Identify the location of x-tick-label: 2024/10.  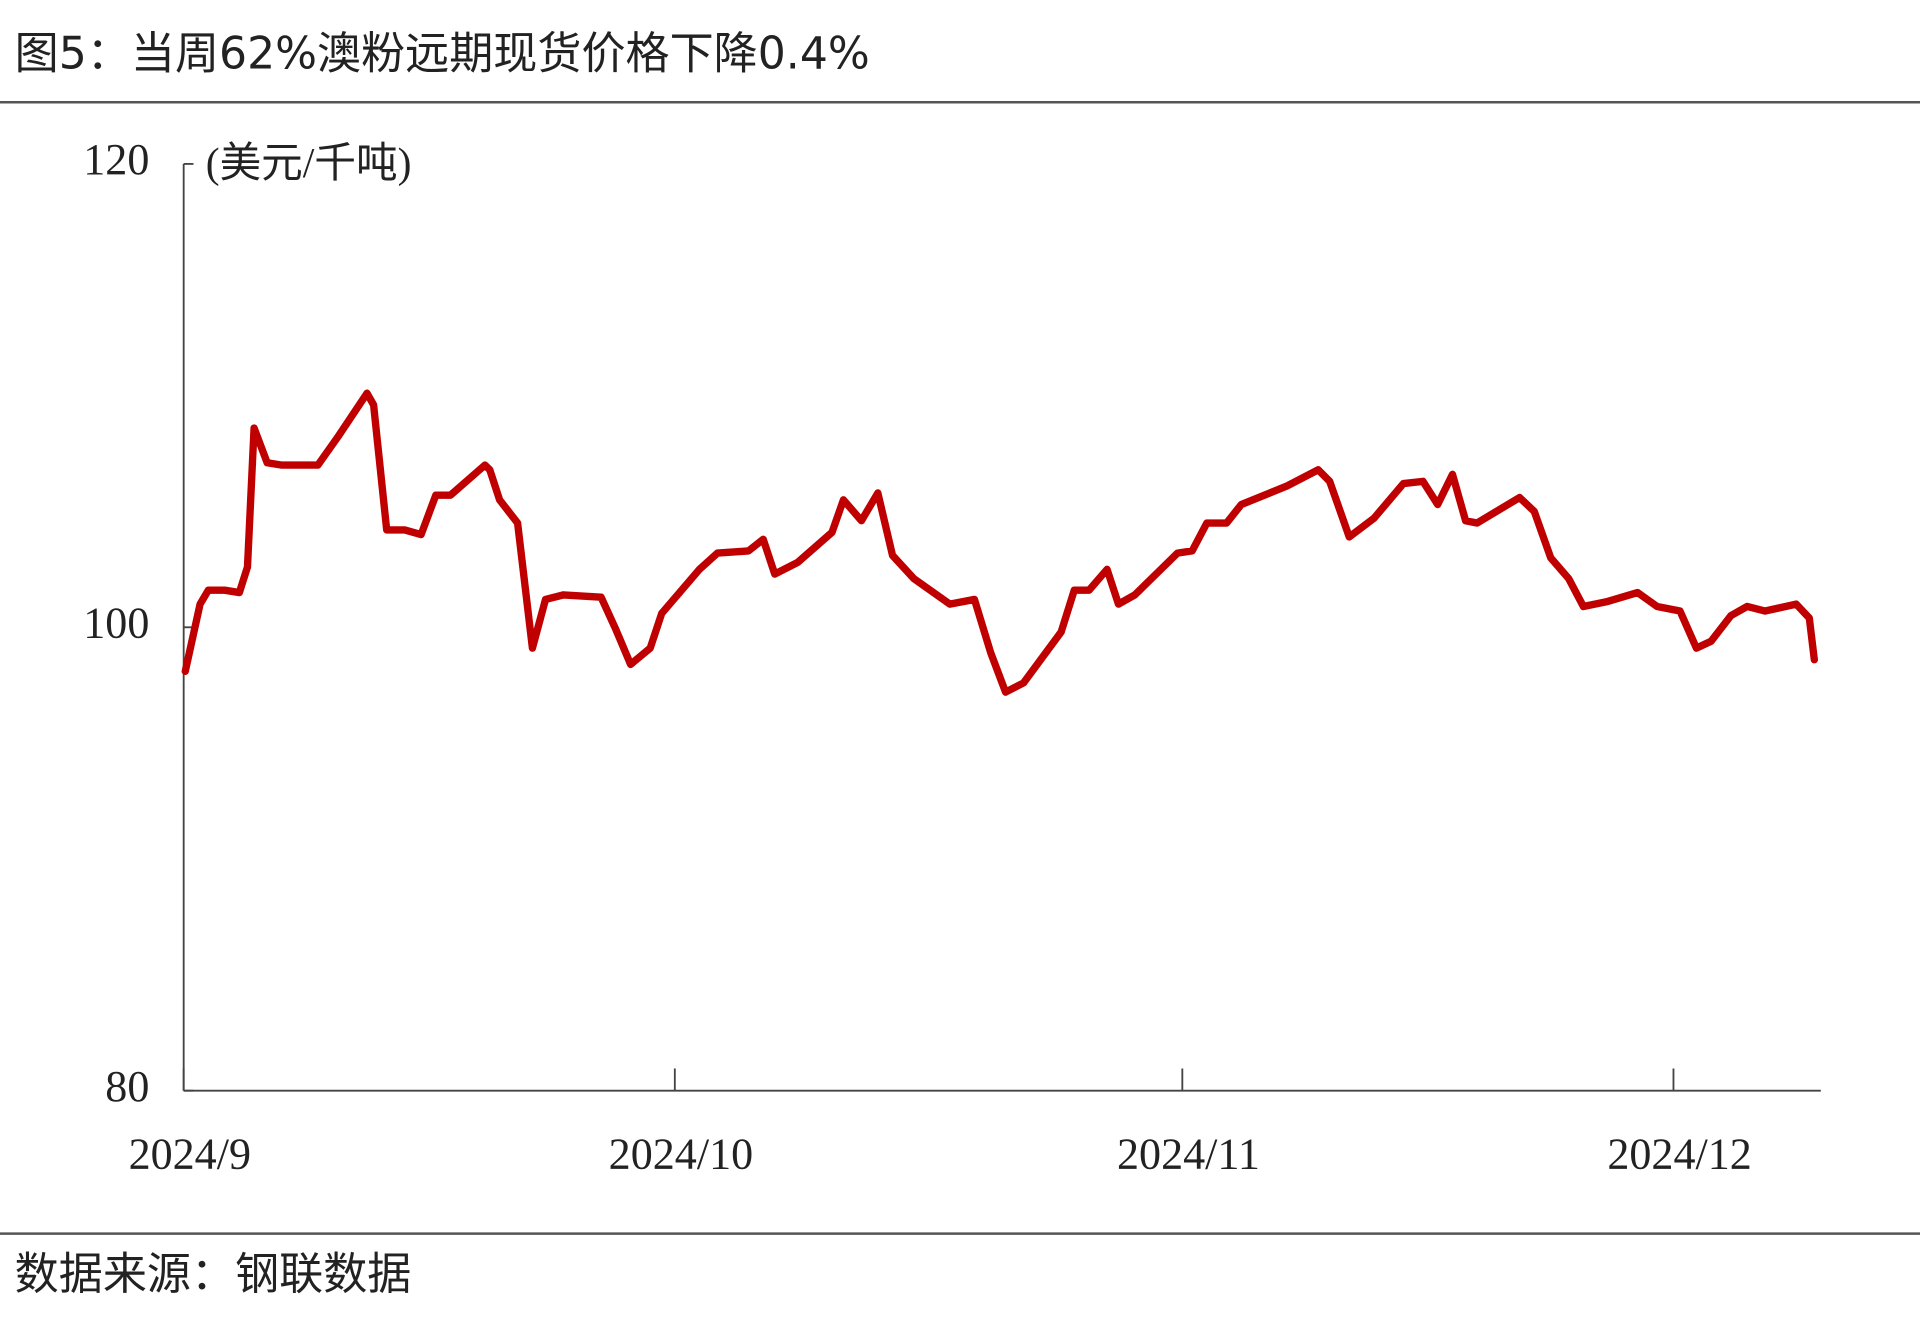
(681, 1154).